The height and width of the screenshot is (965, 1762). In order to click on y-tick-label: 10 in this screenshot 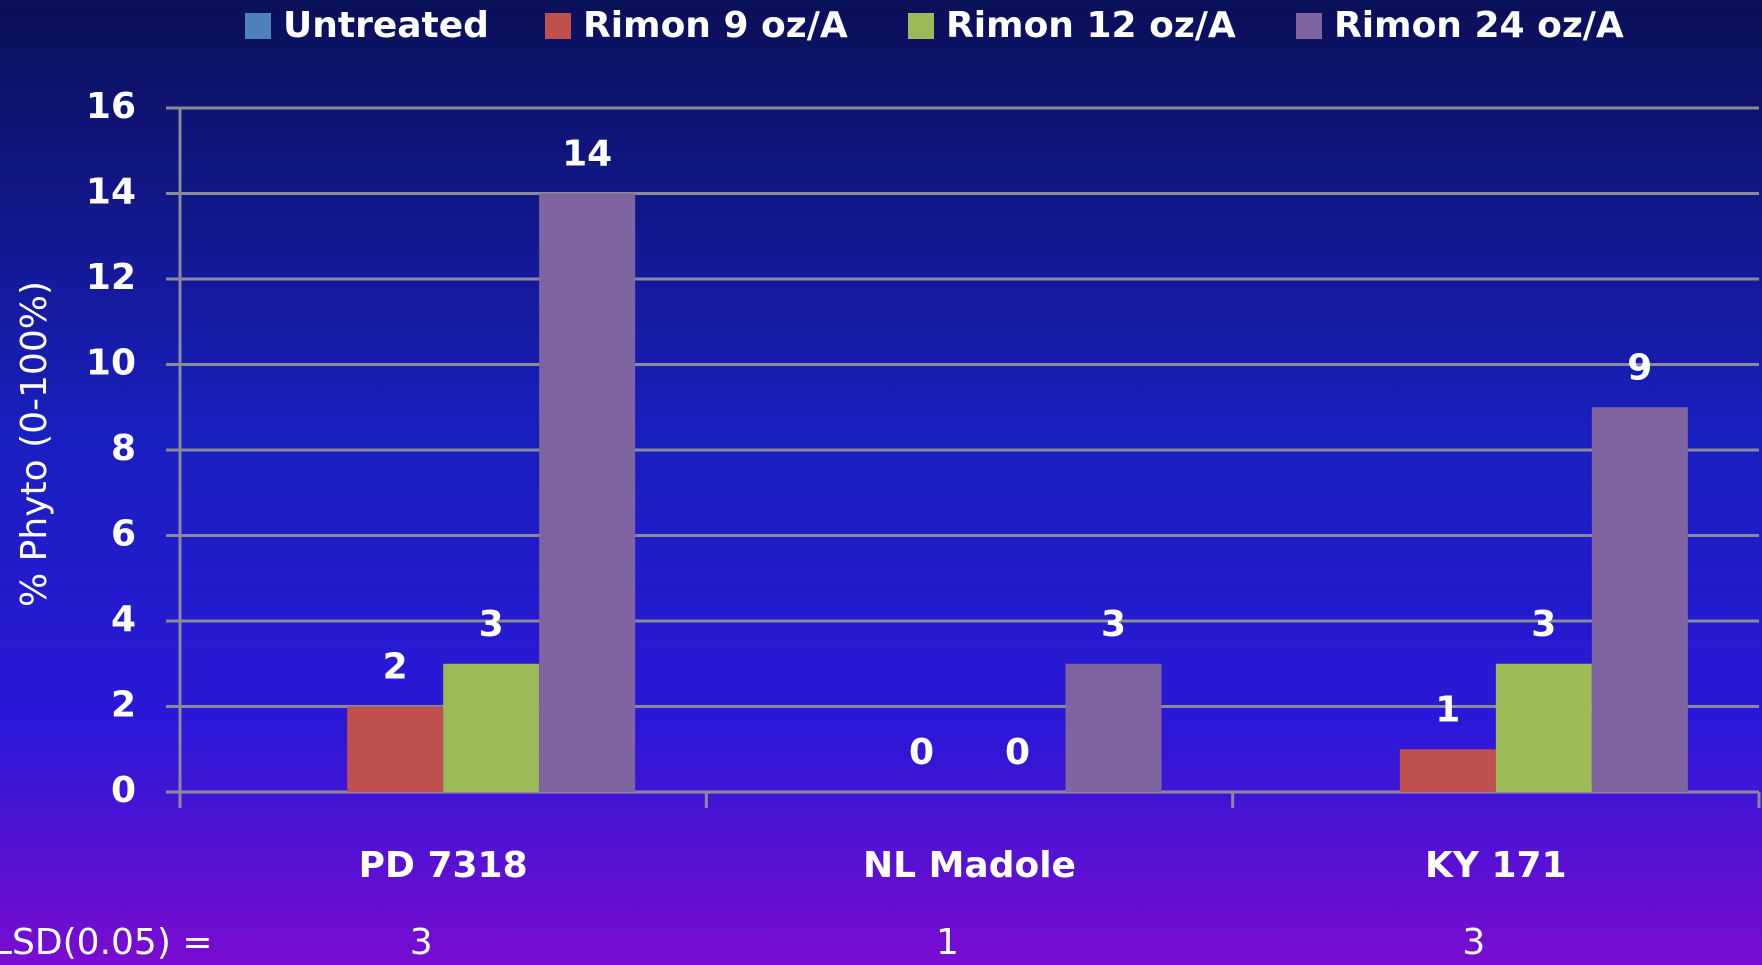, I will do `click(111, 363)`.